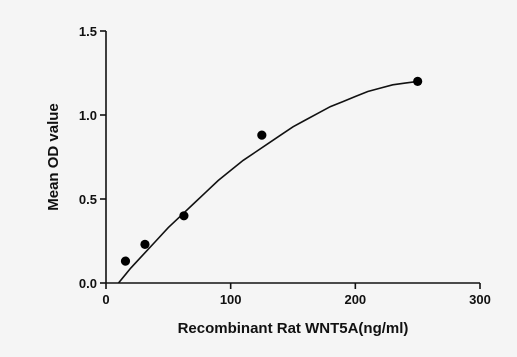 The height and width of the screenshot is (357, 517). Describe the element at coordinates (231, 299) in the screenshot. I see `x-tick-label: 100` at that location.